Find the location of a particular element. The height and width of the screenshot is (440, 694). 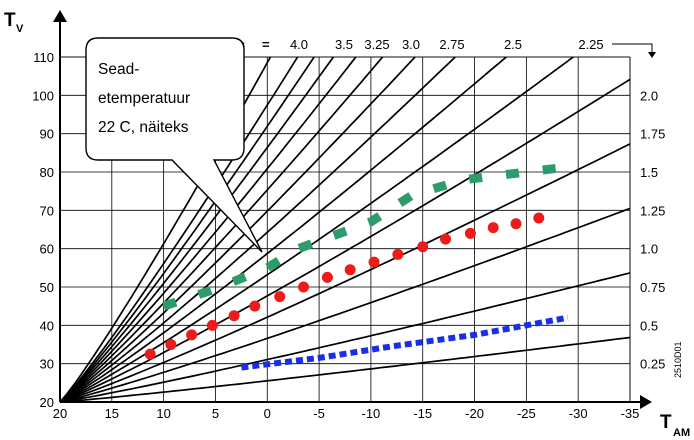

x-axis-arrow is located at coordinates (646, 402).